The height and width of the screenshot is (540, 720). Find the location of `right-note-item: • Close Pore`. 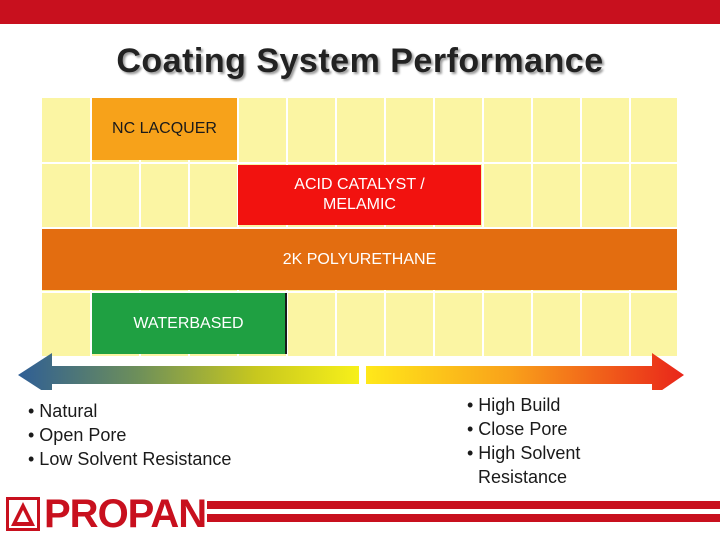

right-note-item: • Close Pore is located at coordinates (517, 429).